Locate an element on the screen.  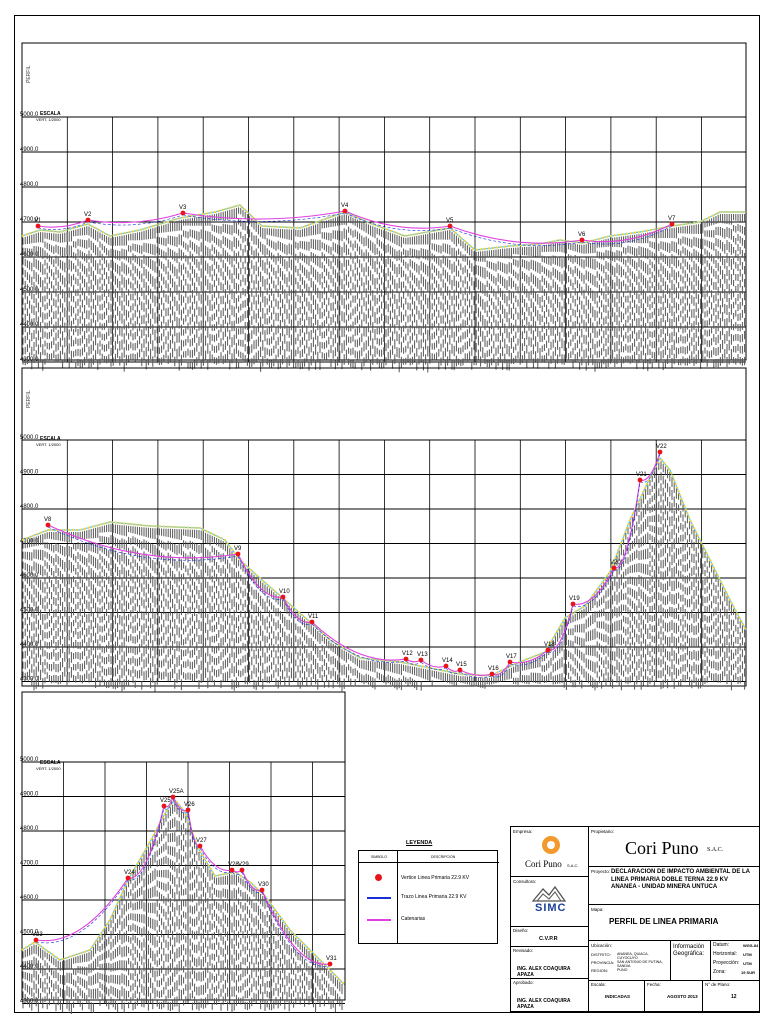
propietario-name: Cori Puno is located at coordinates (662, 848).